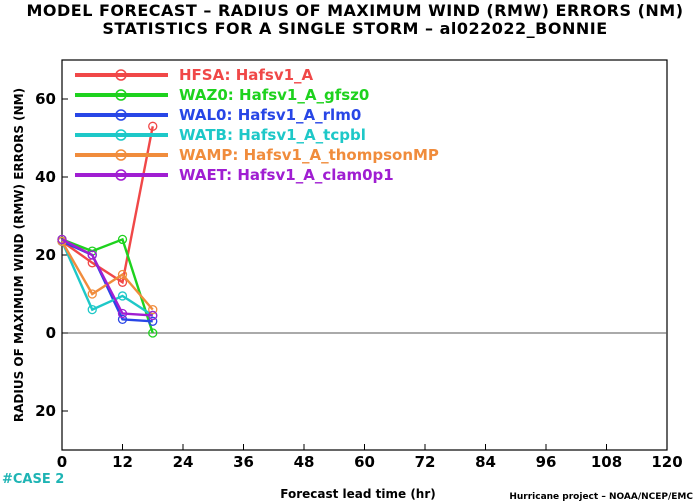 This screenshot has width=700, height=503. What do you see at coordinates (286, 175) in the screenshot?
I see `legend-label: WAET: Hafsv1_A_clam0p1` at bounding box center [286, 175].